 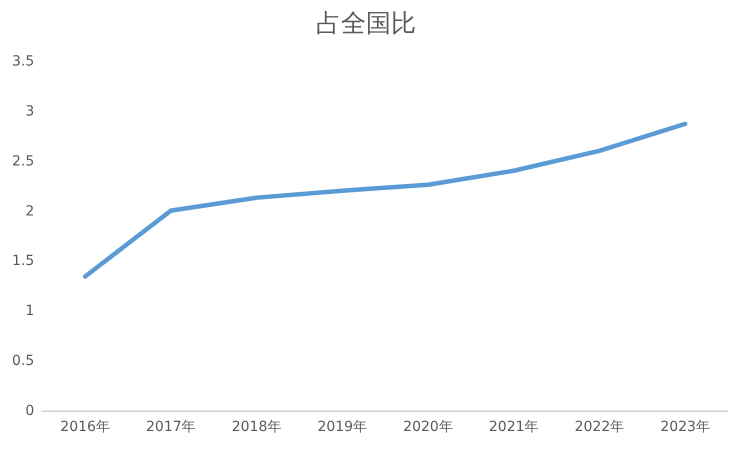 What do you see at coordinates (366, 23) in the screenshot?
I see `chart-title: 占全国比` at bounding box center [366, 23].